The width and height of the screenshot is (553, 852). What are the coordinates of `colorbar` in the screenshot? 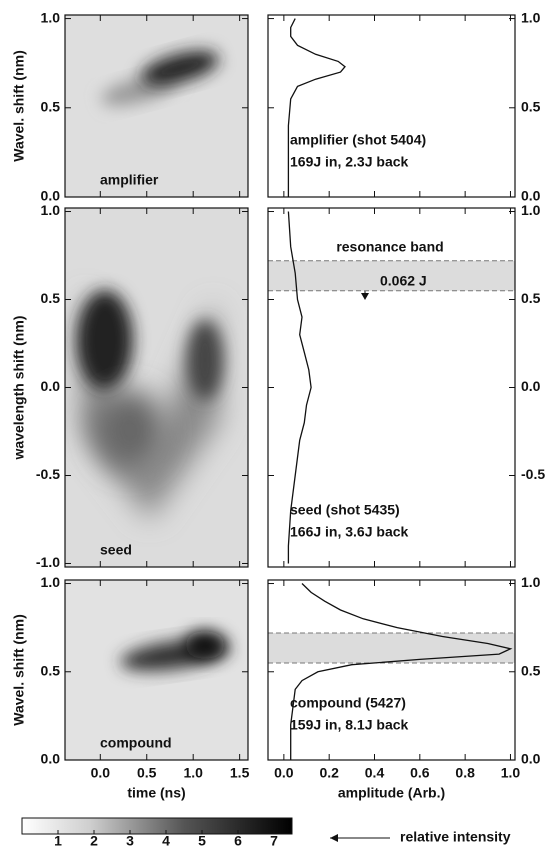 It's located at (157, 826).